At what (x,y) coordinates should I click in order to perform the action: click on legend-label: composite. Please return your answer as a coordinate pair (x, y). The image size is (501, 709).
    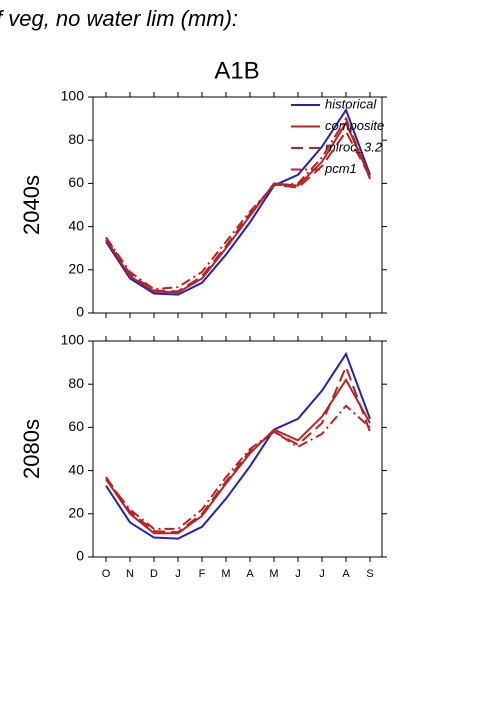
    Looking at the image, I should click on (354, 125).